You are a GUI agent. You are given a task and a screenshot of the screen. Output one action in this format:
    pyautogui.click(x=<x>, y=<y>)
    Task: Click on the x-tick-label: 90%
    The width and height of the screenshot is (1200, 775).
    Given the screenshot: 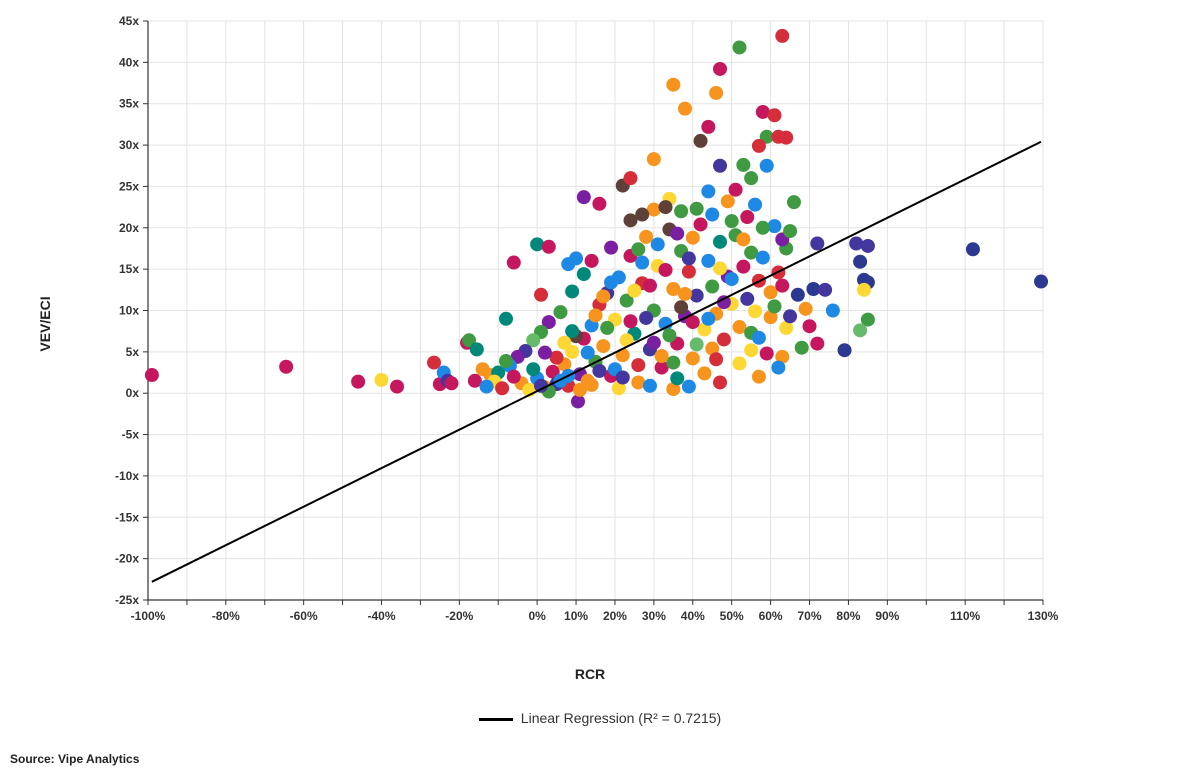 What is the action you would take?
    pyautogui.click(x=887, y=616)
    